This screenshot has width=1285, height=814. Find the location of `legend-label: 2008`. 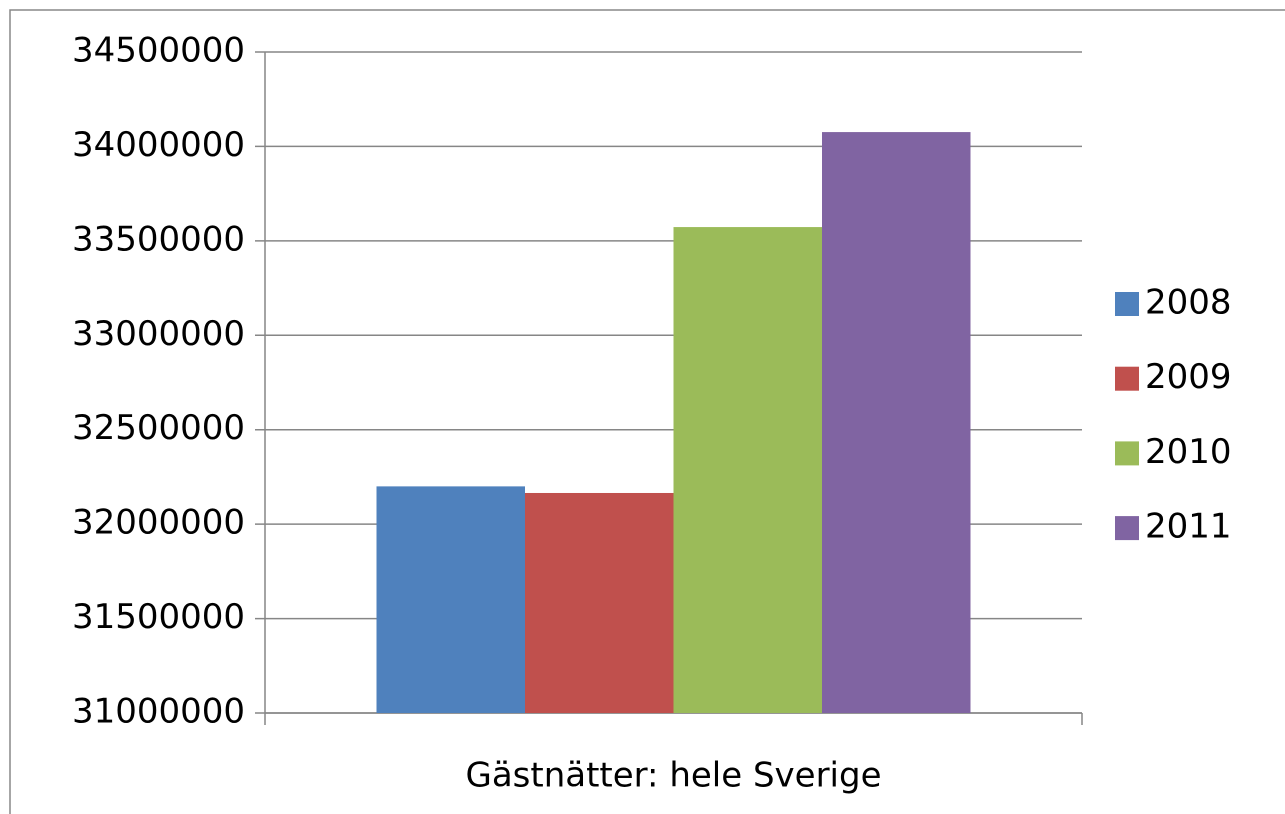

legend-label: 2008 is located at coordinates (1188, 303).